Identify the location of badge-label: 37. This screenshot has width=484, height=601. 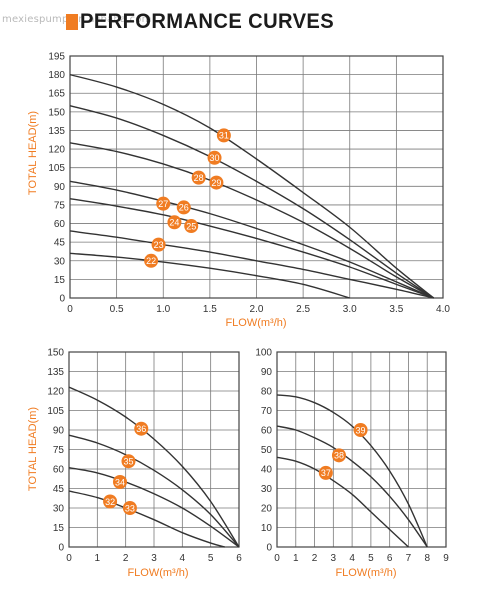
(326, 473).